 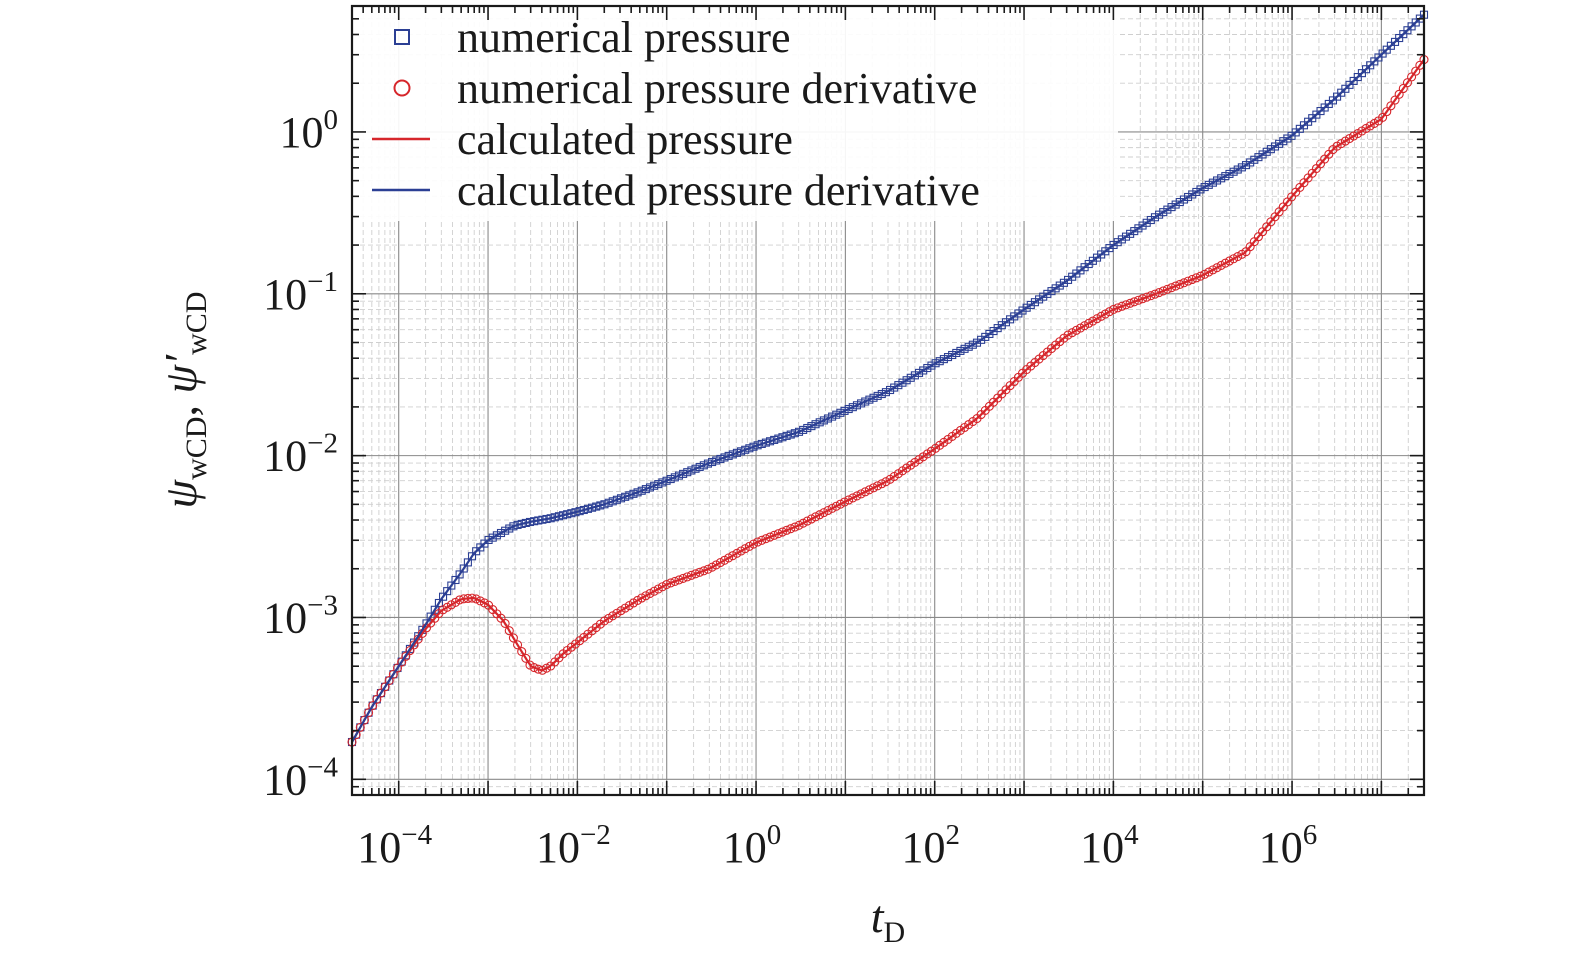 What do you see at coordinates (300, 292) in the screenshot?
I see `y-tick-label: 10⁻¹` at bounding box center [300, 292].